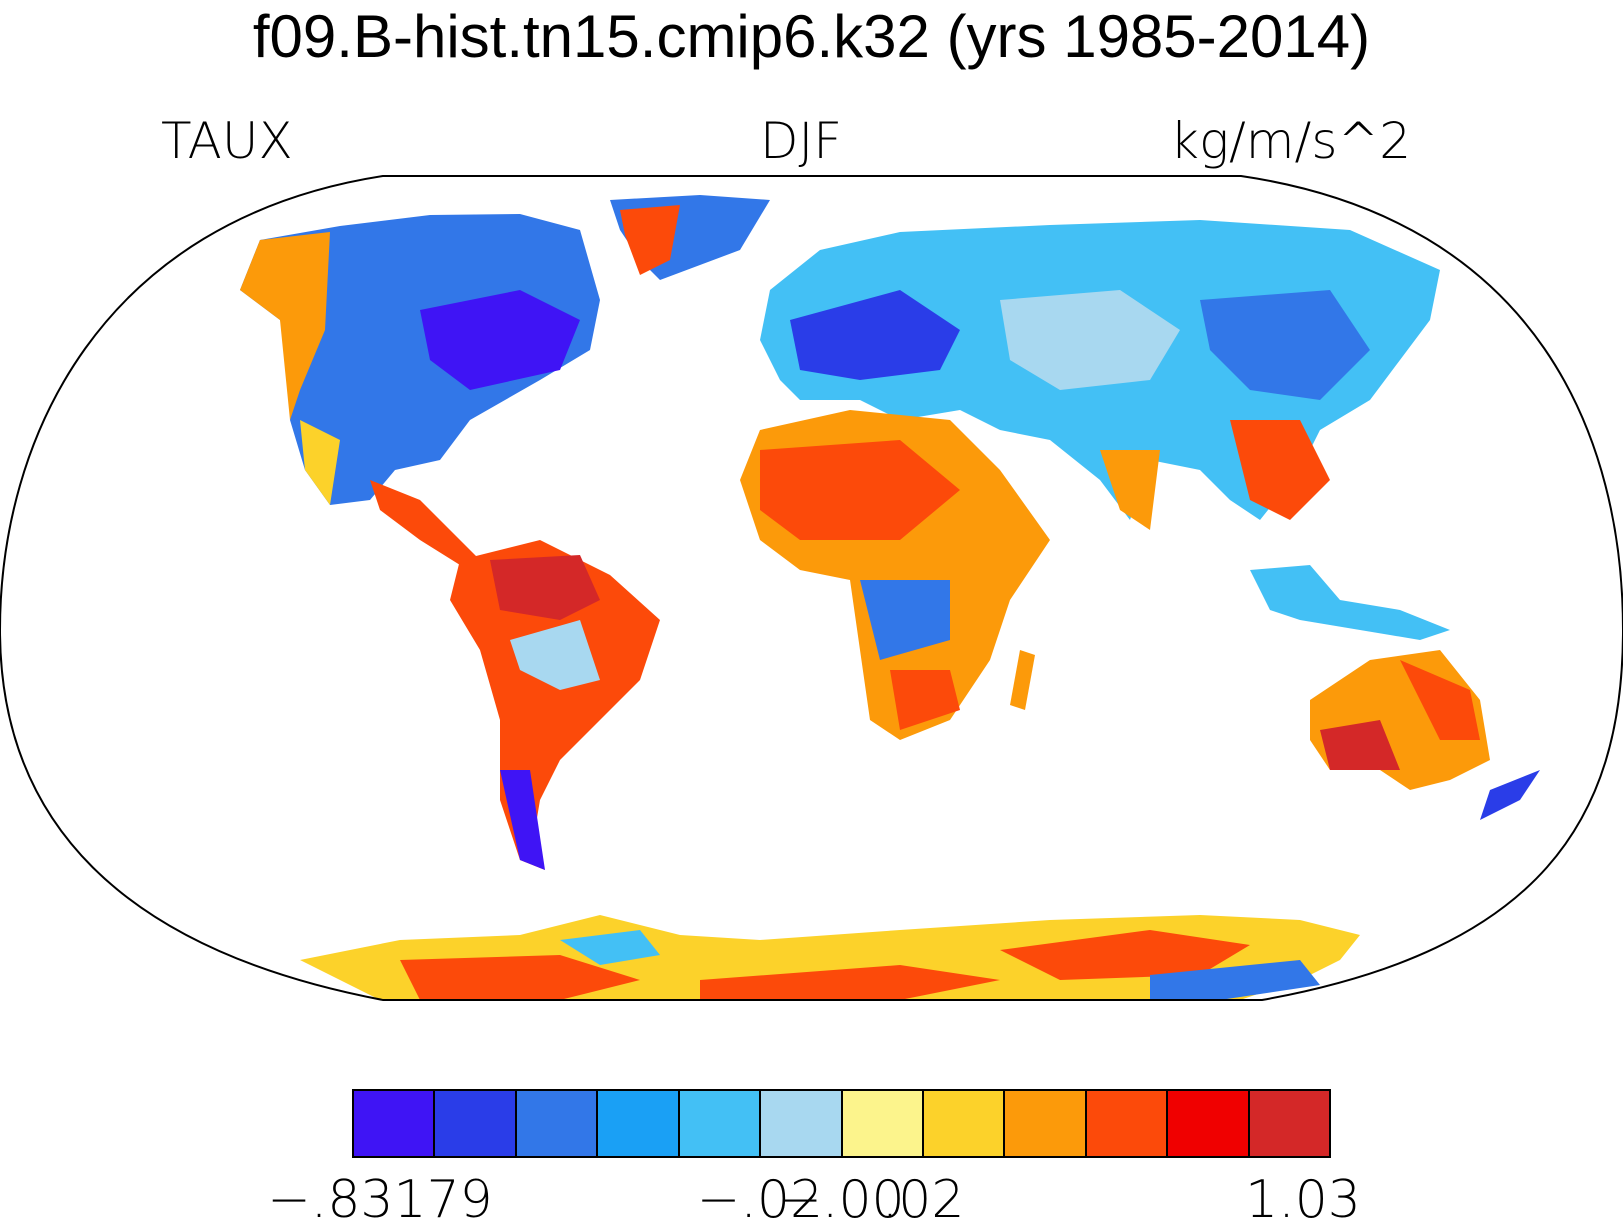 This screenshot has height=1230, width=1623. I want to click on season-label: DJF, so click(801, 141).